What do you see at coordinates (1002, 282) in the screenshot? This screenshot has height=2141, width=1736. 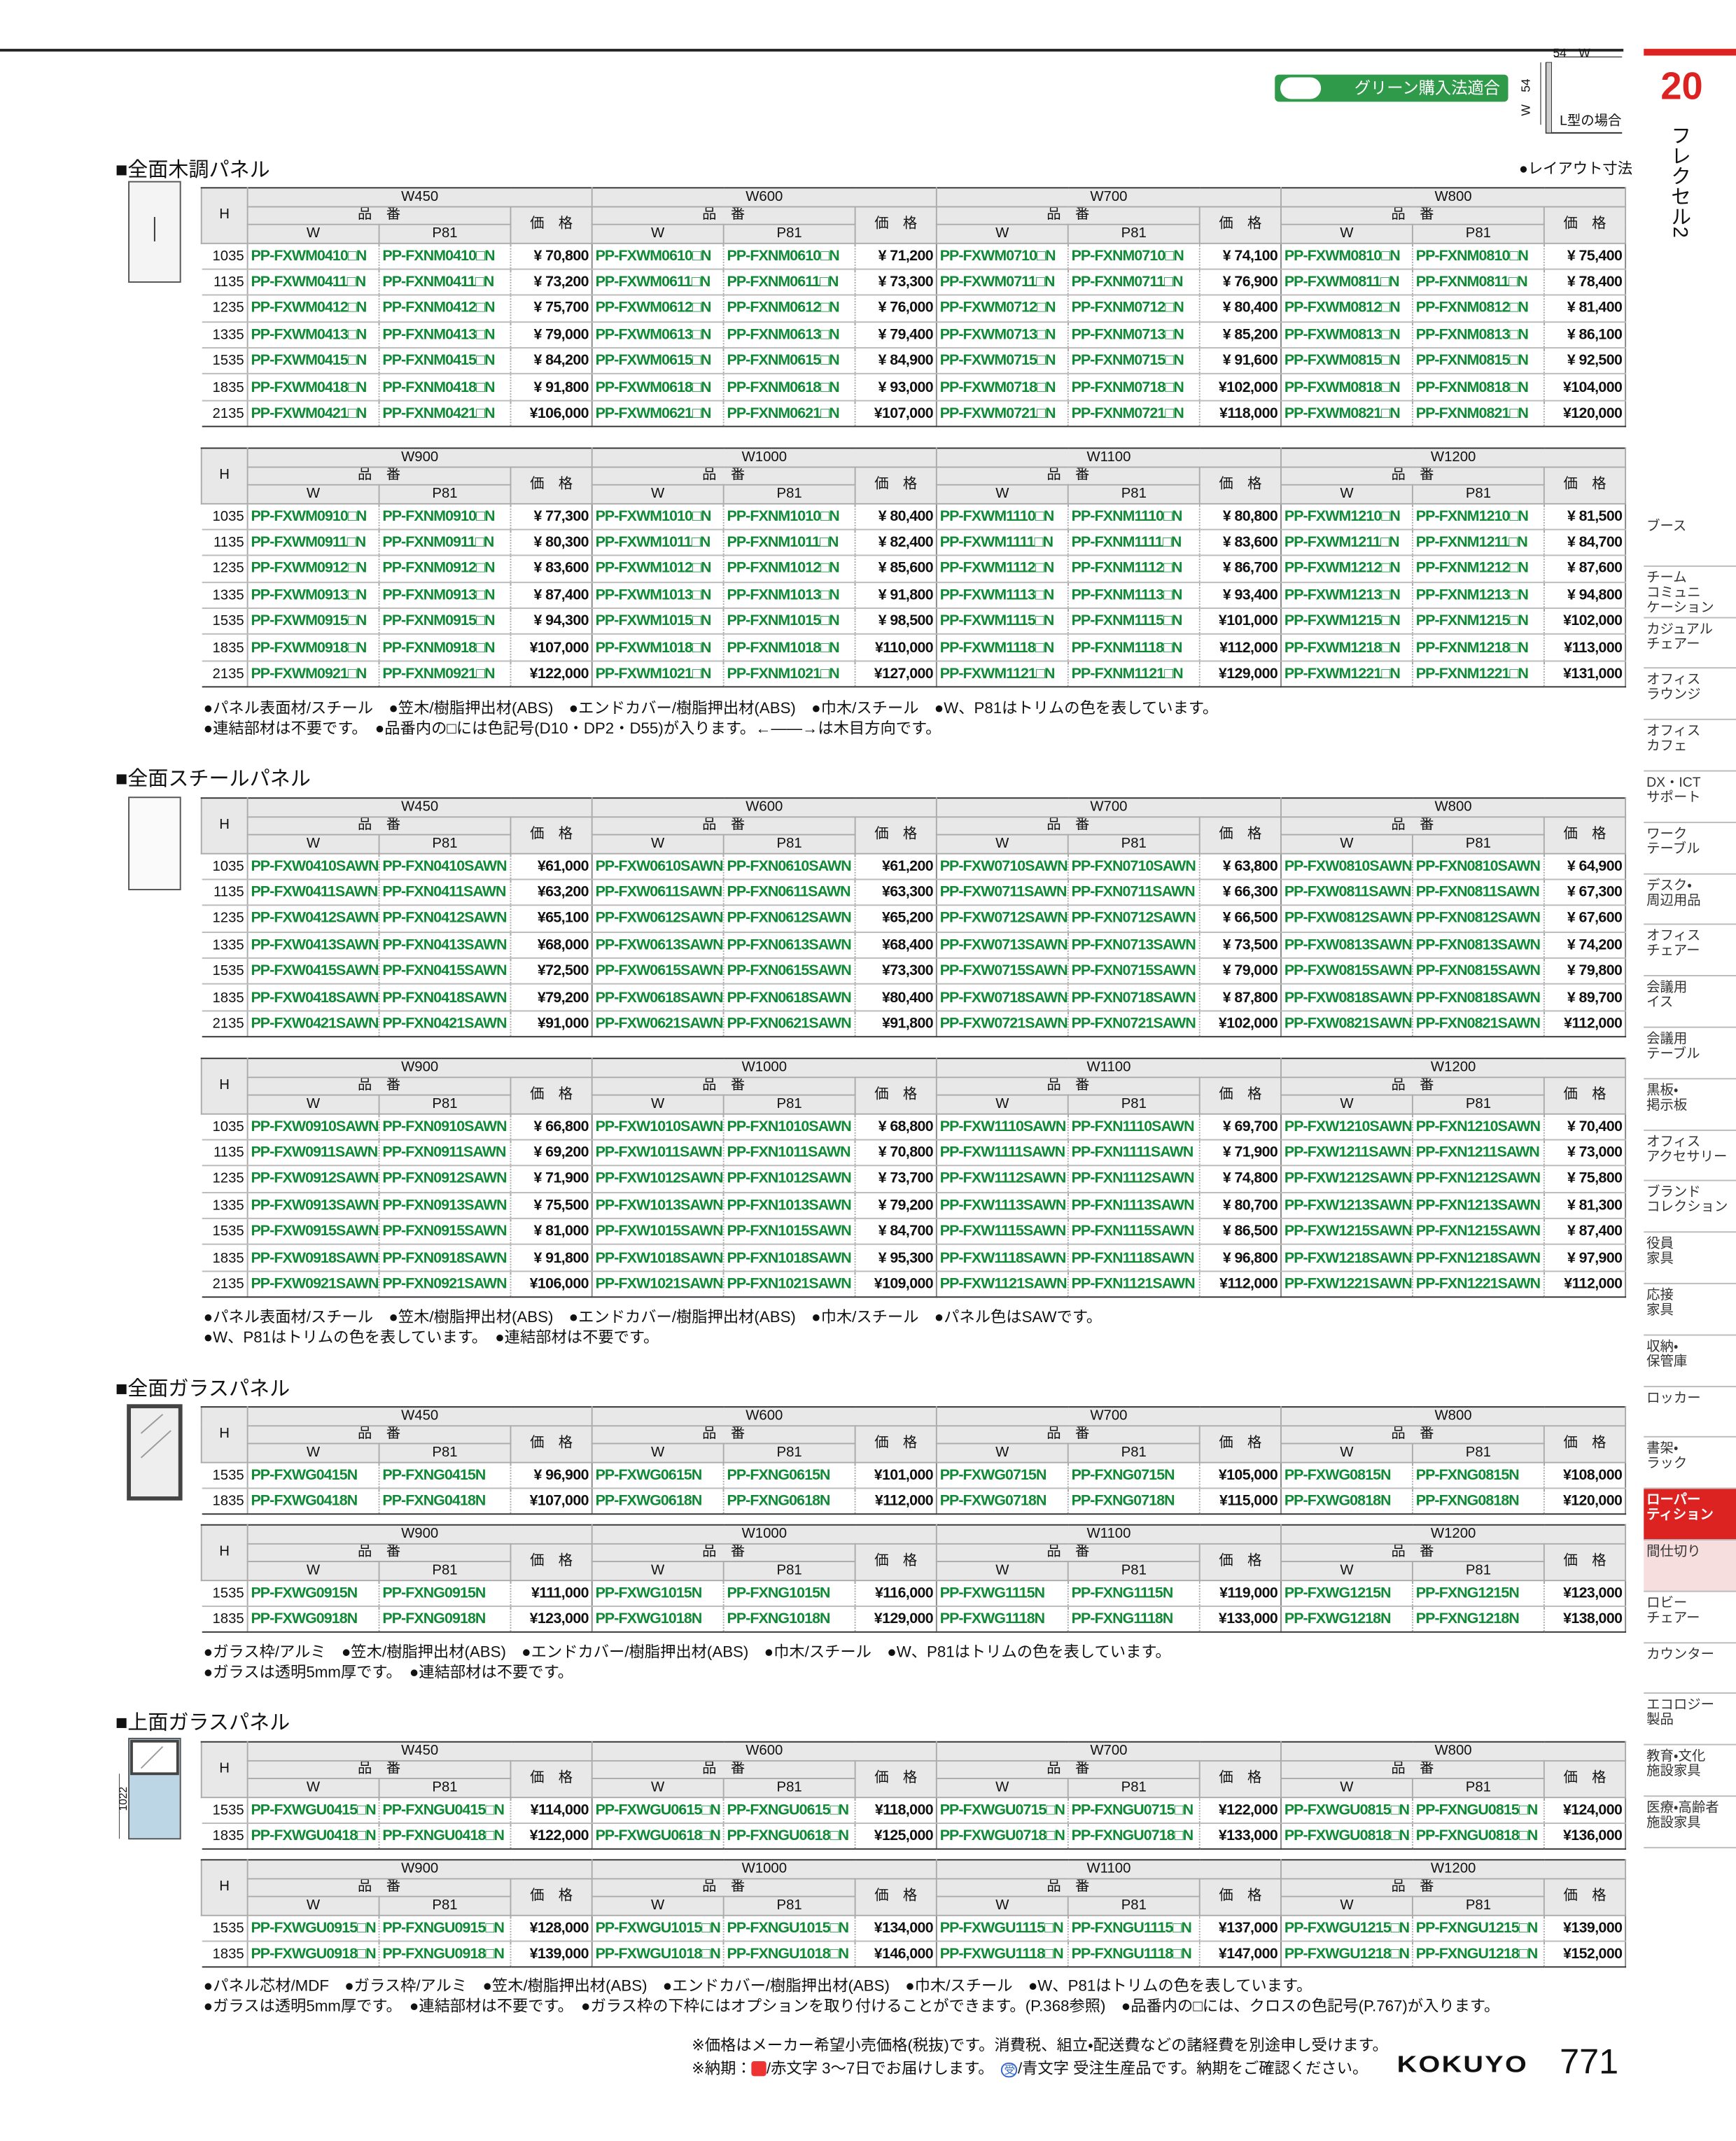 I see `part-number-w: PP-FXWM0711□N` at bounding box center [1002, 282].